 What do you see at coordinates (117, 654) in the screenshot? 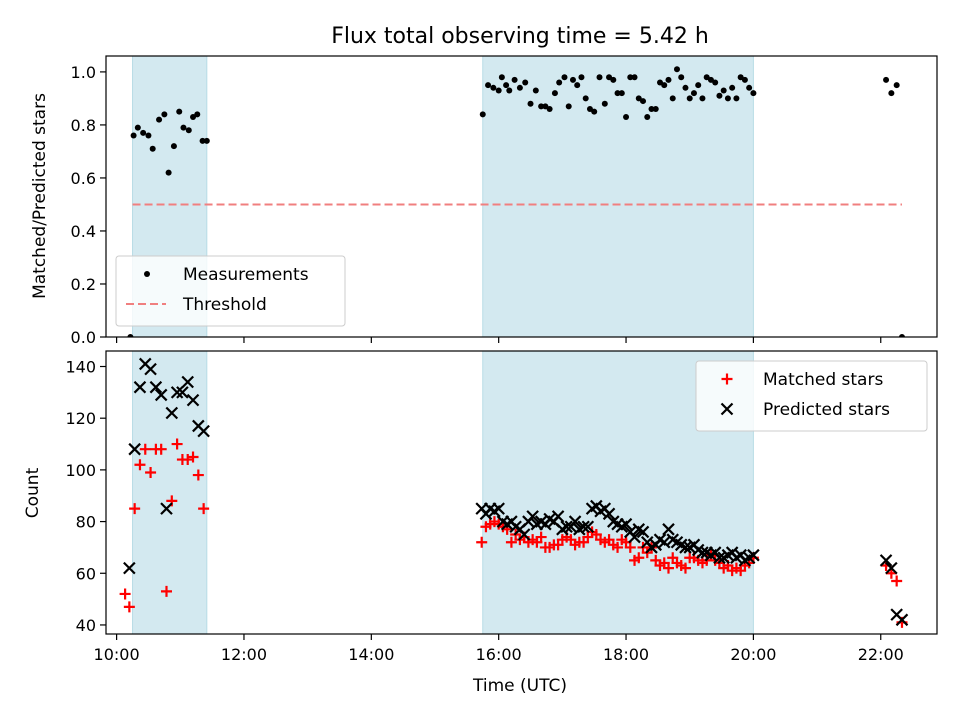
I see `x-tick-label: 10:00` at bounding box center [117, 654].